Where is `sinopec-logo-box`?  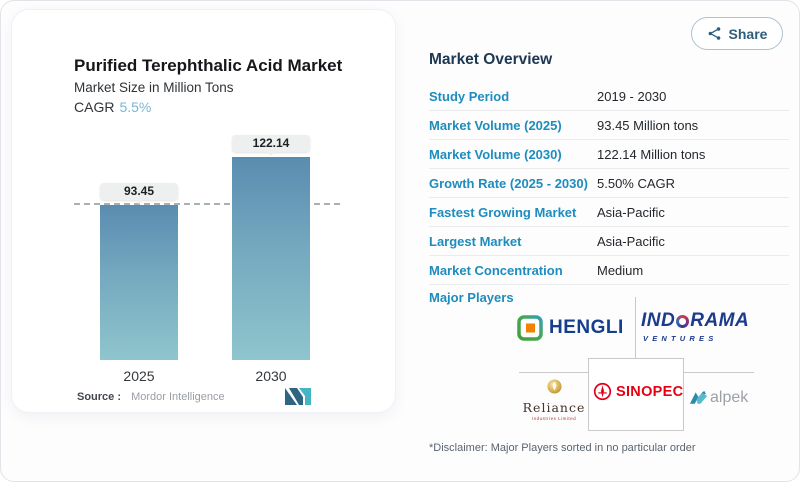 sinopec-logo-box is located at coordinates (636, 394).